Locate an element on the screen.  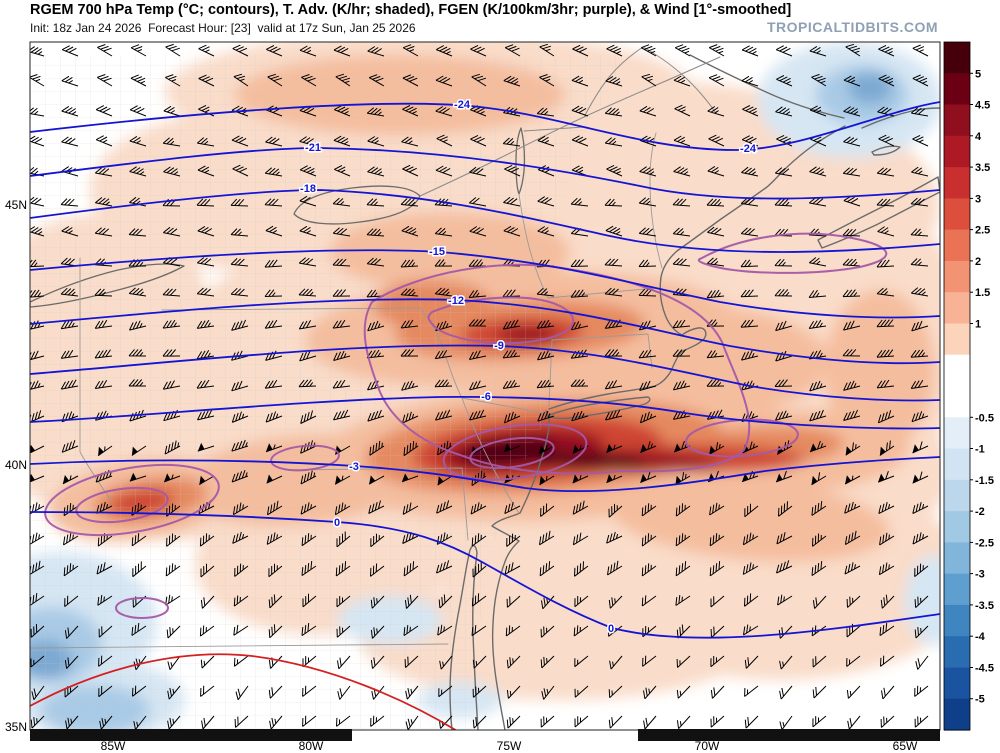
contour-label: 0 is located at coordinates (611, 629).